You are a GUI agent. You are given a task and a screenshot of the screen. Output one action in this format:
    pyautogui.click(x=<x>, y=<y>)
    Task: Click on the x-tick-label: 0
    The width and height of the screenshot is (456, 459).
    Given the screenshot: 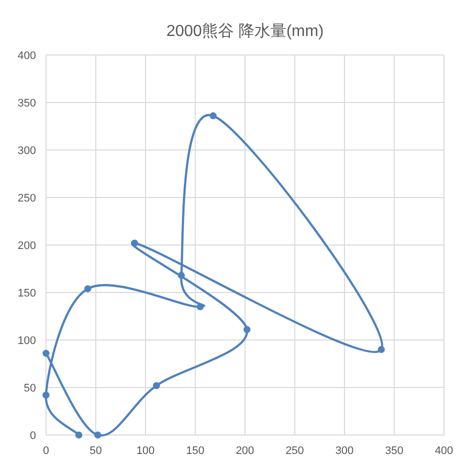 What is the action you would take?
    pyautogui.click(x=46, y=451)
    